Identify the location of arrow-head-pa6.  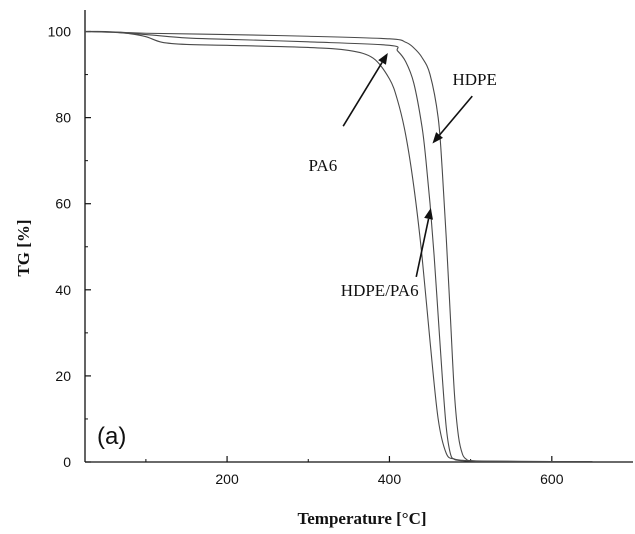
(383, 59).